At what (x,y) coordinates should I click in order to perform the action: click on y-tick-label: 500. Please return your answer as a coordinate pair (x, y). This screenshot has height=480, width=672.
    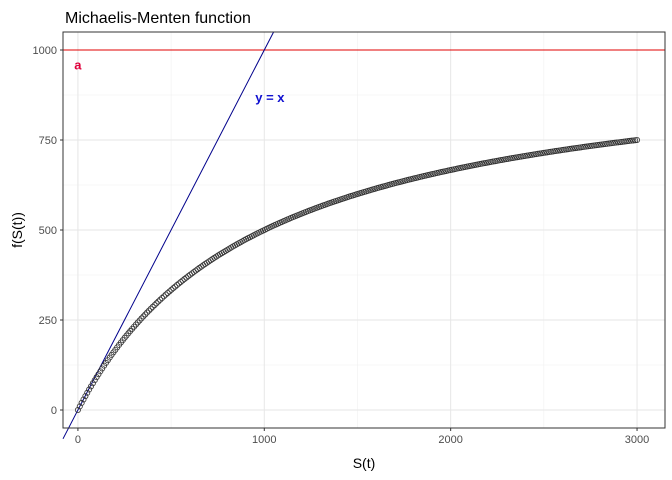
    Looking at the image, I should click on (48, 231).